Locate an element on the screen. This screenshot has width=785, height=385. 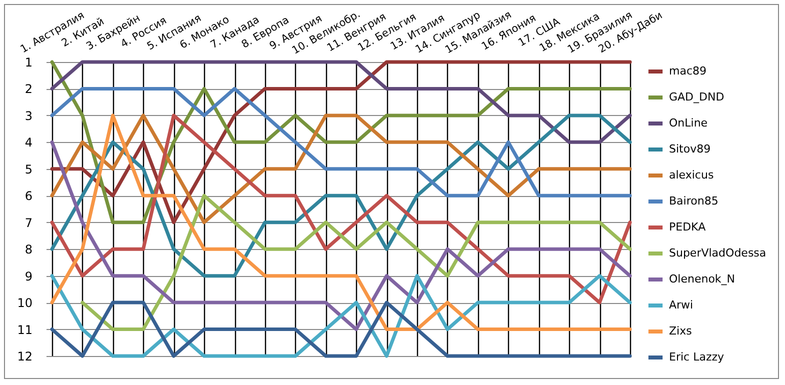
y-tick-label: 3 is located at coordinates (28, 115).